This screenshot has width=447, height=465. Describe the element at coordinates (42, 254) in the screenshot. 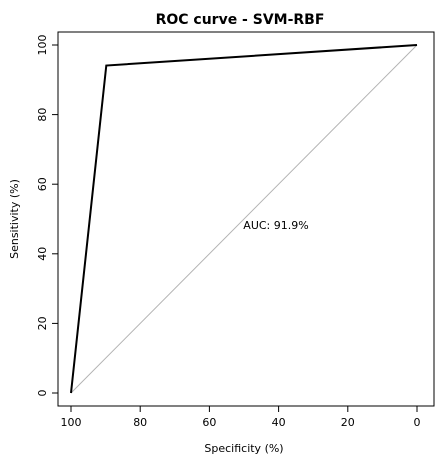

I see `y-tick-label: 40` at that location.